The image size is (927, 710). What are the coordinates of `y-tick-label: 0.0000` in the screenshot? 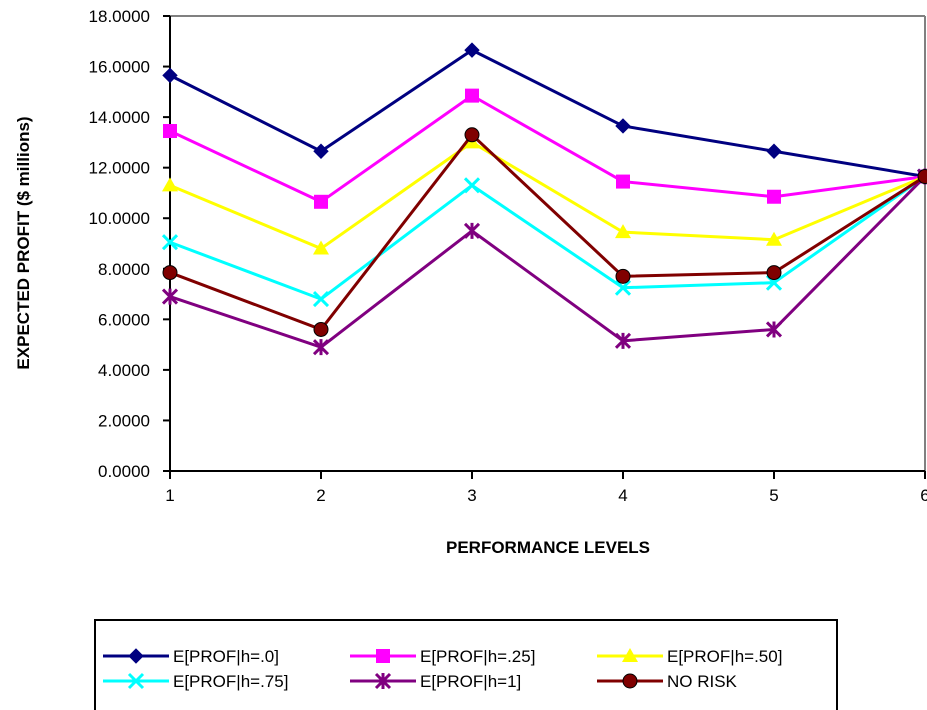 It's located at (124, 471).